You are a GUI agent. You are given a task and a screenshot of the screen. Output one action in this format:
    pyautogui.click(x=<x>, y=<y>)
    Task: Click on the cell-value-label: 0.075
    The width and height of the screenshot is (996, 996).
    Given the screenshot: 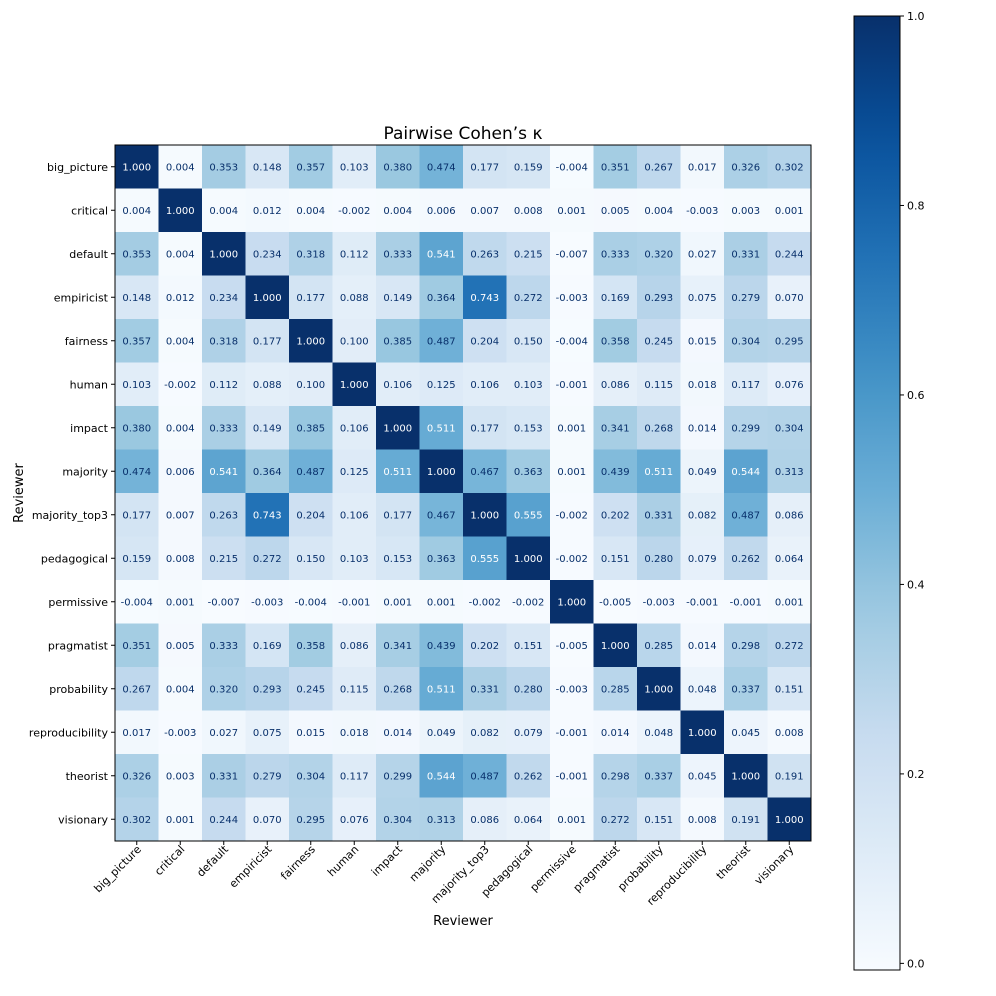 What is the action you would take?
    pyautogui.click(x=267, y=733)
    